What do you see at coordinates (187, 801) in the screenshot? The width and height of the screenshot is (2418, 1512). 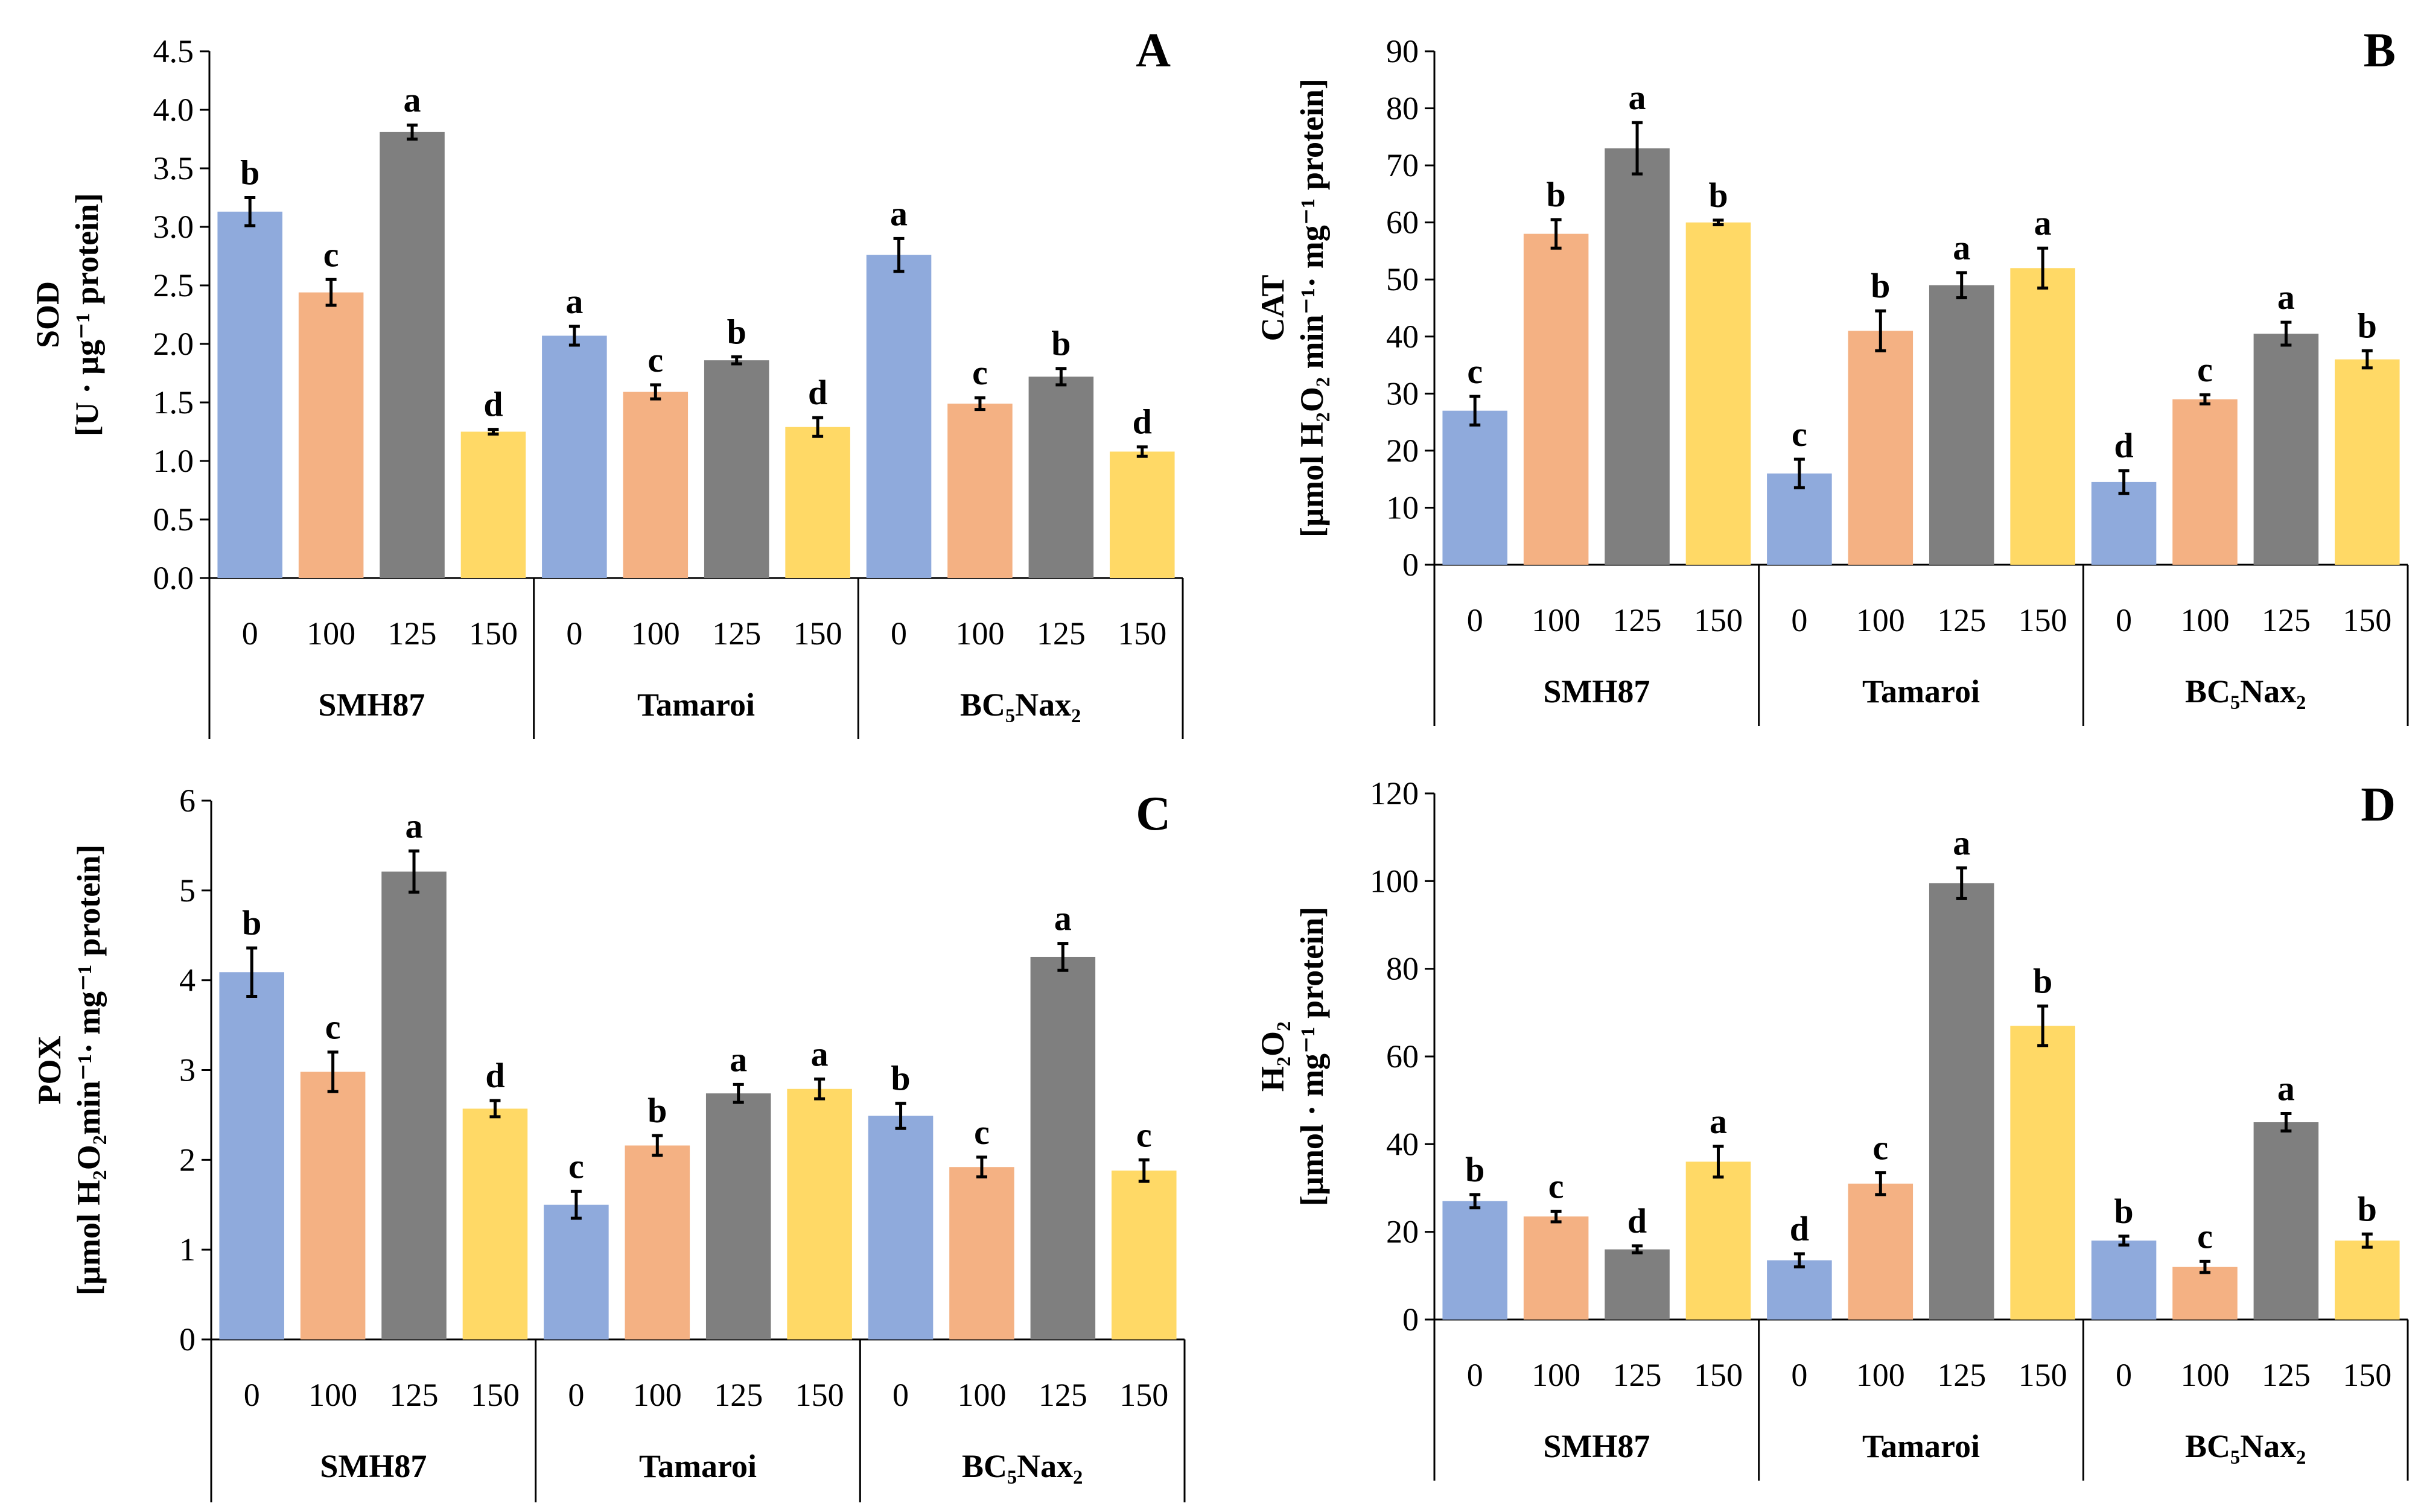 I see `y-tick-label: 6` at bounding box center [187, 801].